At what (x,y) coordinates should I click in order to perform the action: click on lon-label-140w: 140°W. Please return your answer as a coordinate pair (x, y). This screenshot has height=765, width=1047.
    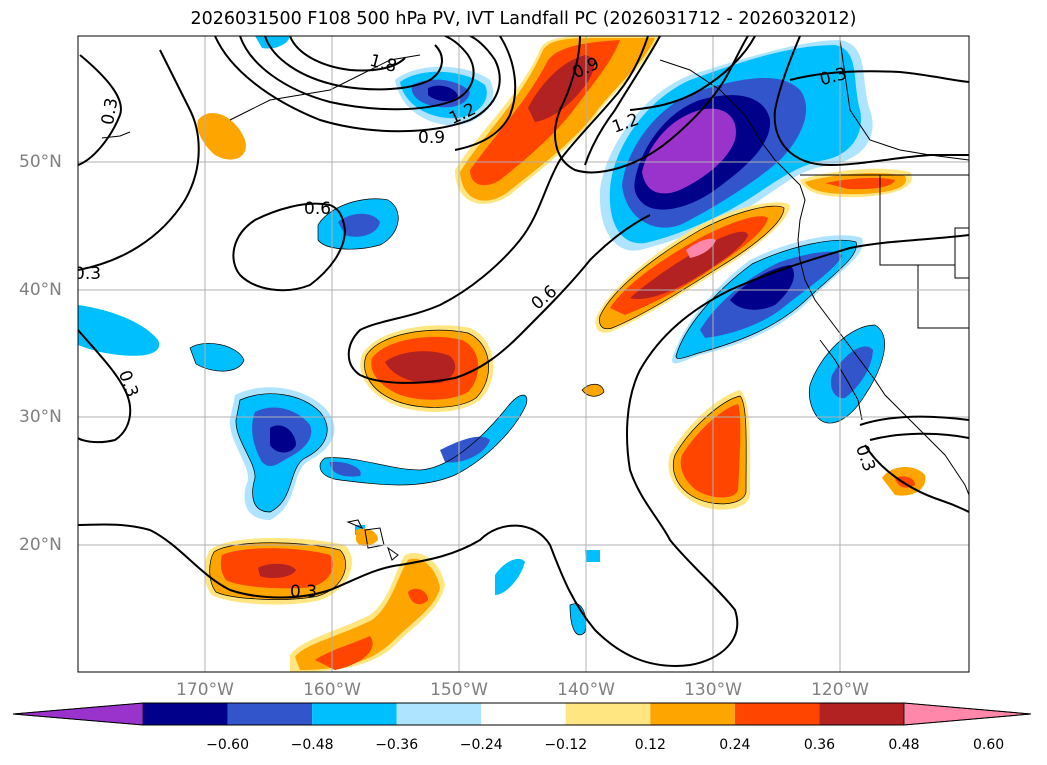
    Looking at the image, I should click on (586, 690).